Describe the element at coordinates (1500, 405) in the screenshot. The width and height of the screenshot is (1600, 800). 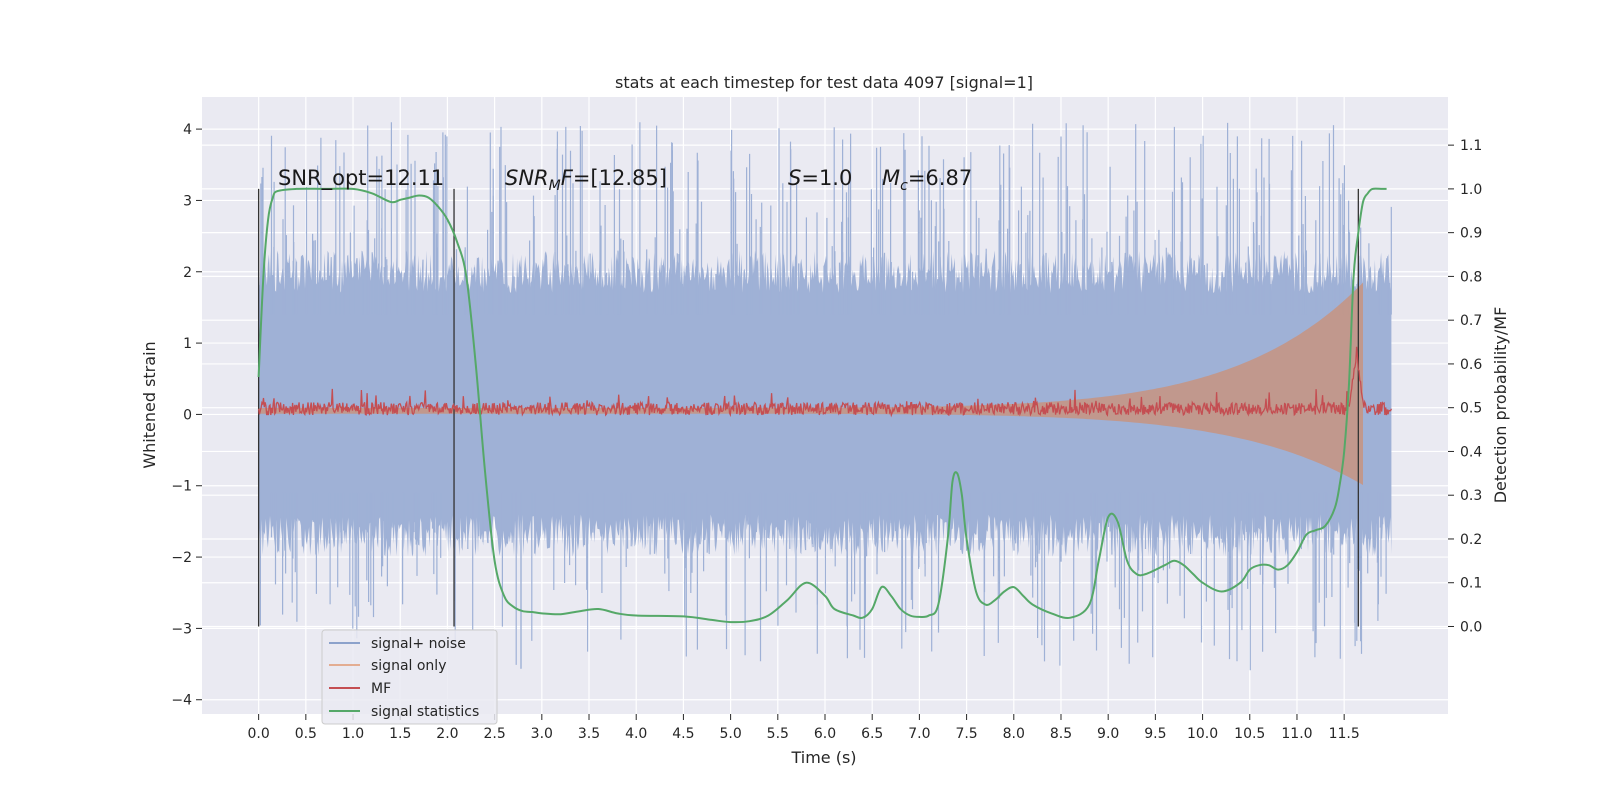
I see `y-axis-right-label: Detection probability/MF` at that location.